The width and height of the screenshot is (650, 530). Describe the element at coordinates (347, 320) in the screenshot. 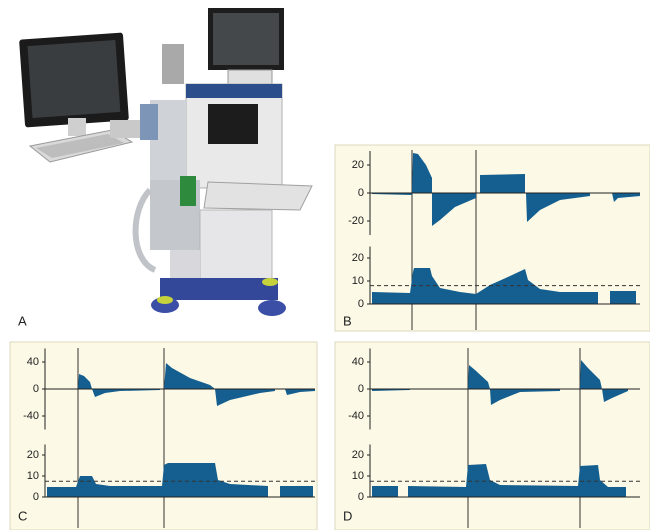

I see `panel-label: B` at that location.